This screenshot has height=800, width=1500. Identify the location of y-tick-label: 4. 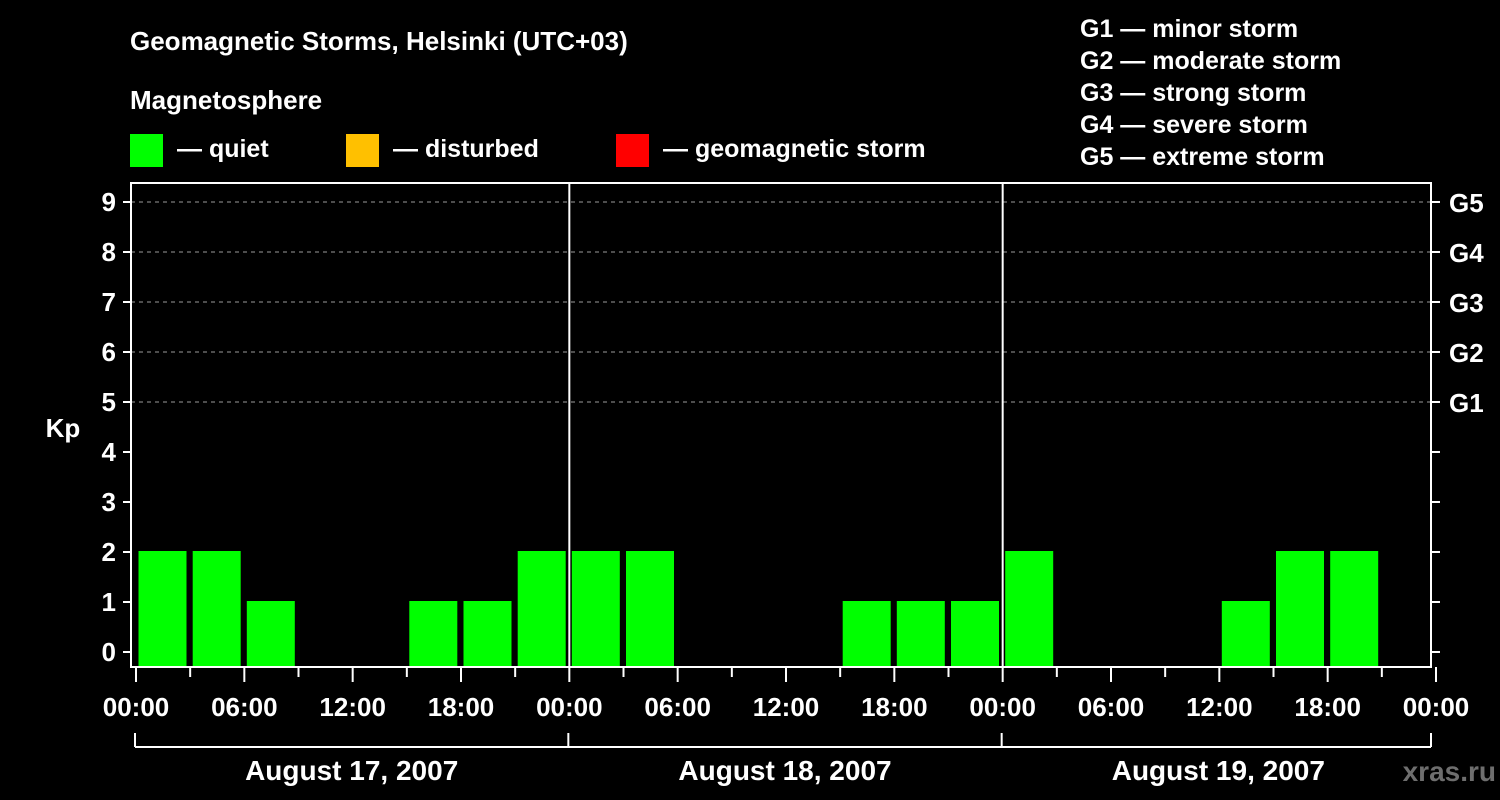
(109, 452).